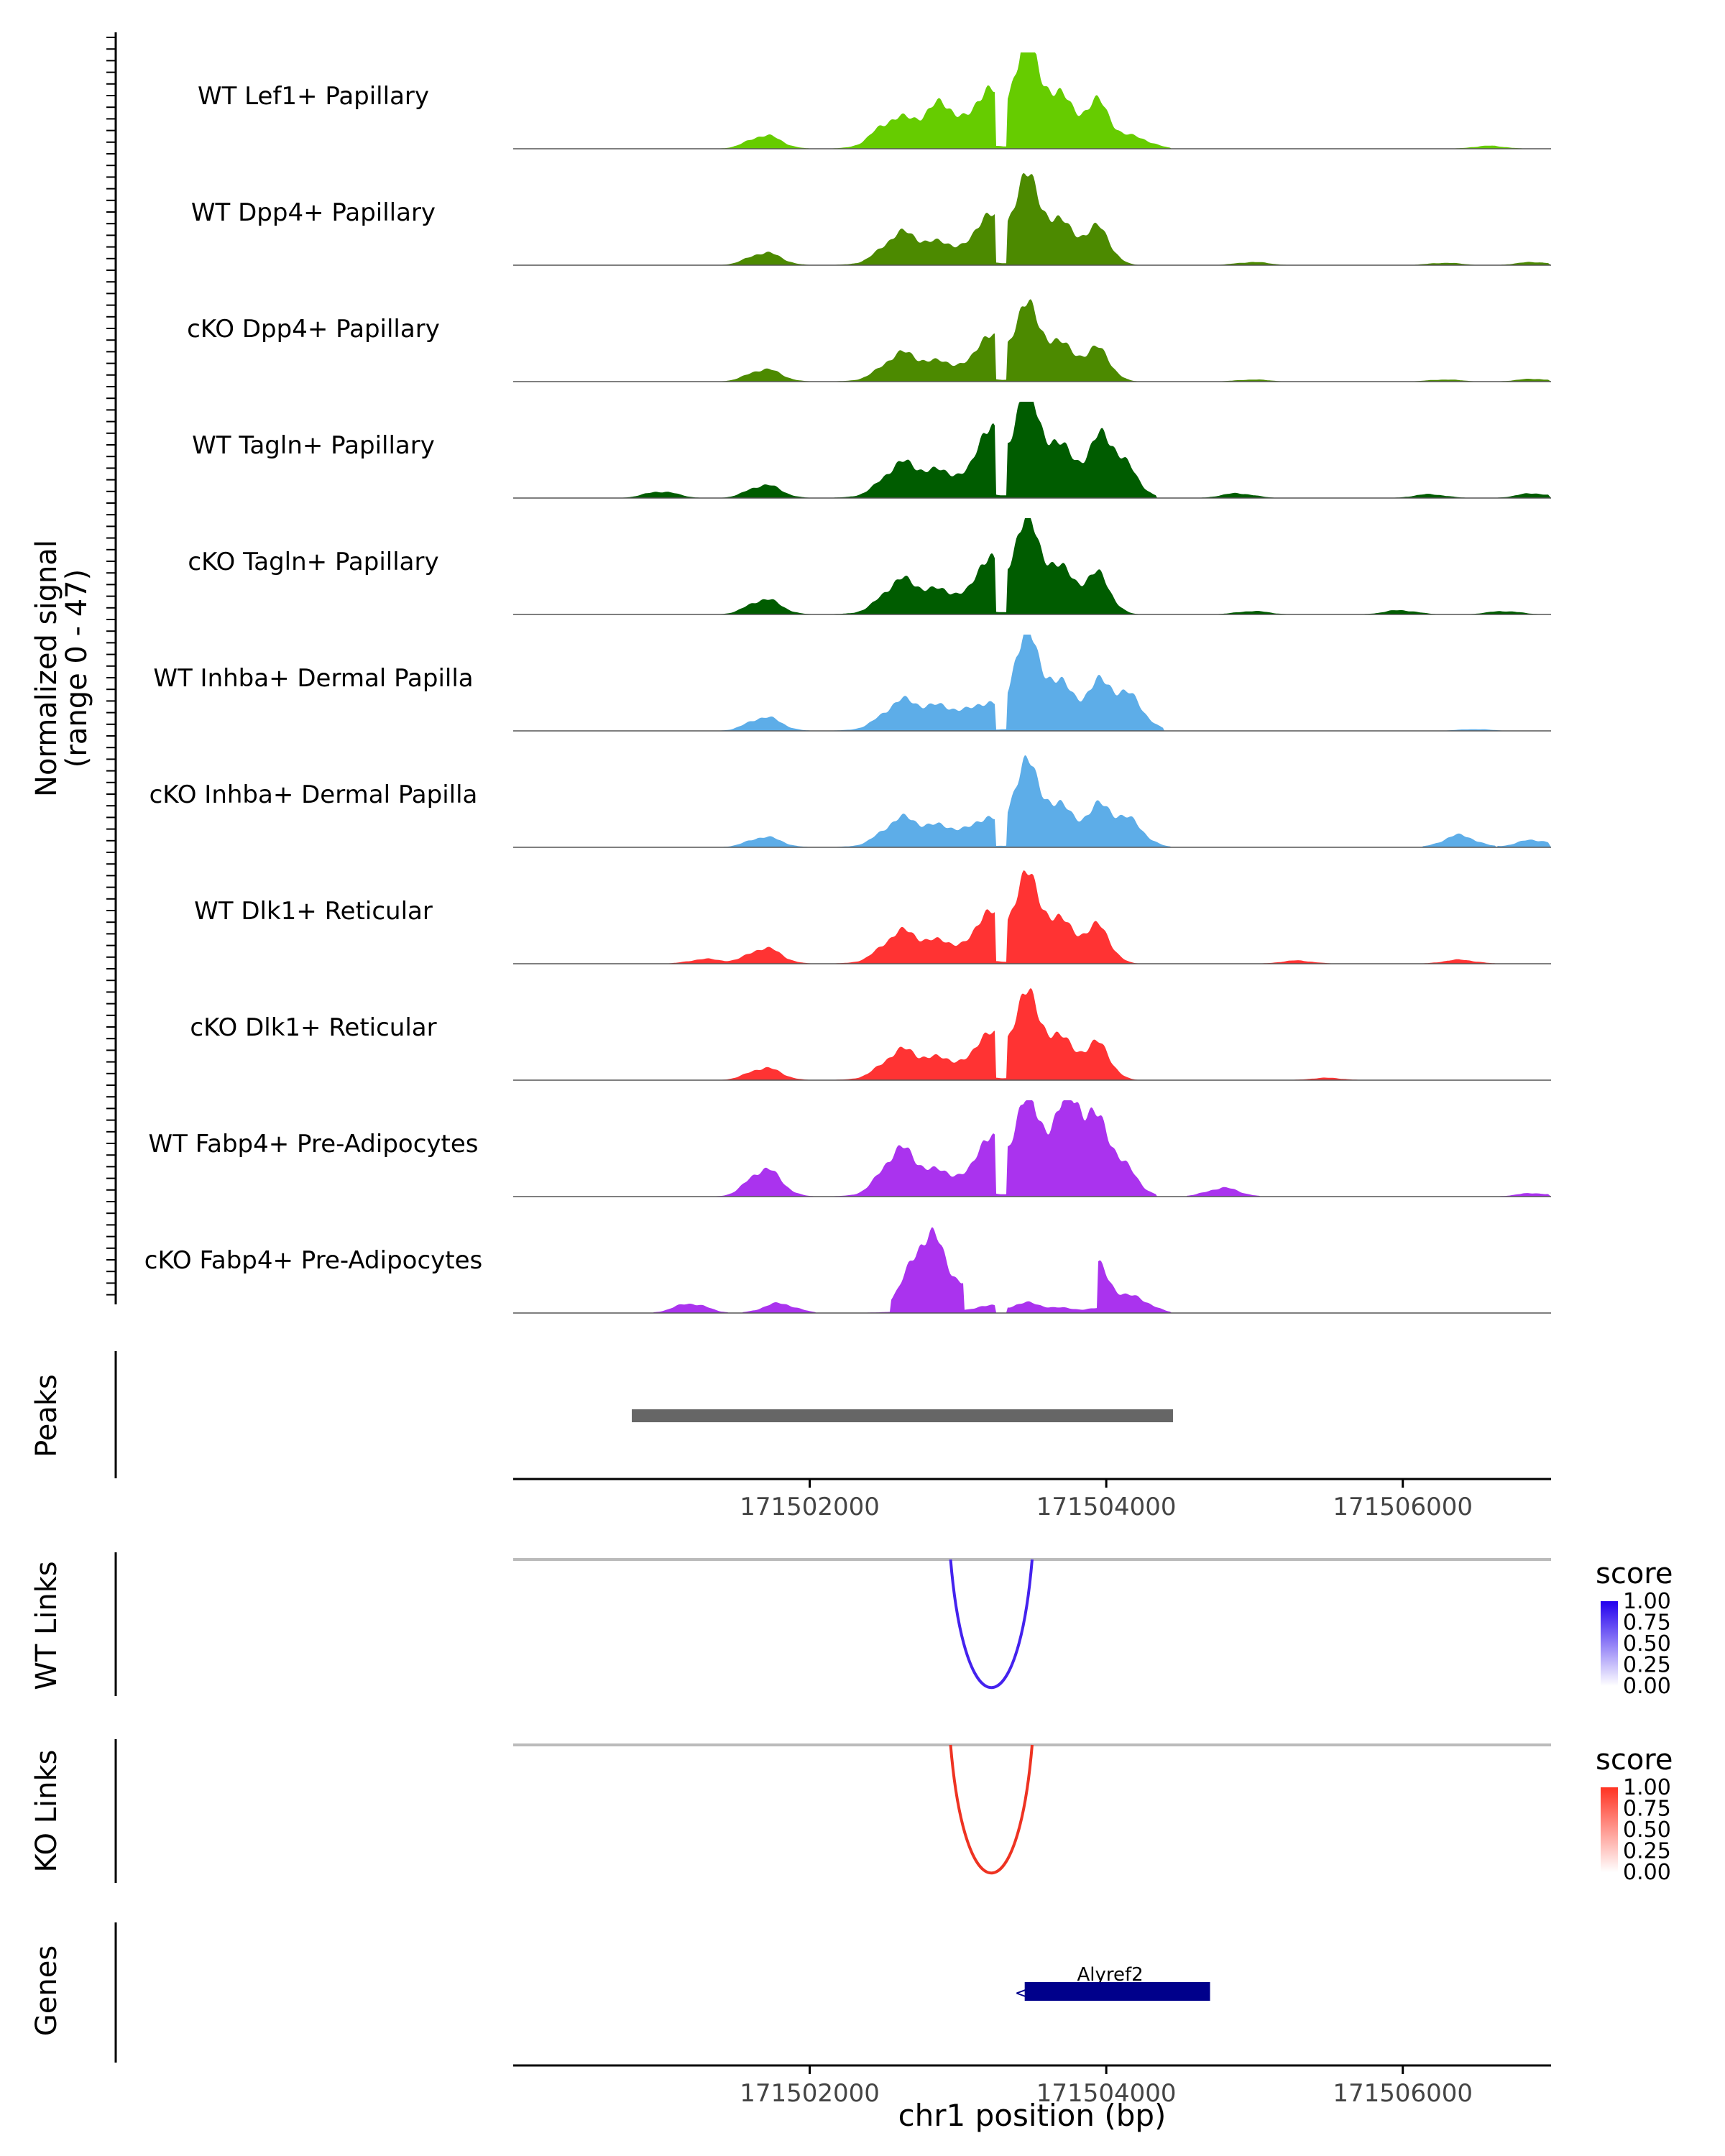 The height and width of the screenshot is (2156, 1725). I want to click on coverage-track-label: WT Inhba+ Dermal Papilla, so click(313, 678).